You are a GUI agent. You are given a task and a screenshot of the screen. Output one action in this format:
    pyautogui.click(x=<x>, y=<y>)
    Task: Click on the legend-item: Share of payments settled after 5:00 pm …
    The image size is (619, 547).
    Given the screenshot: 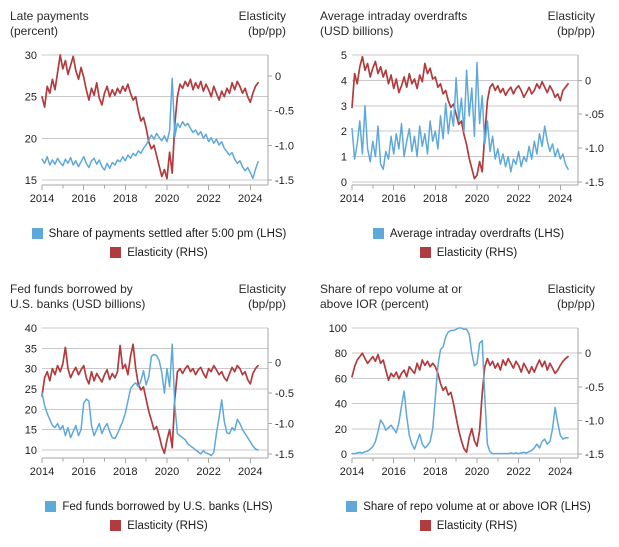 What is the action you would take?
    pyautogui.click(x=159, y=233)
    